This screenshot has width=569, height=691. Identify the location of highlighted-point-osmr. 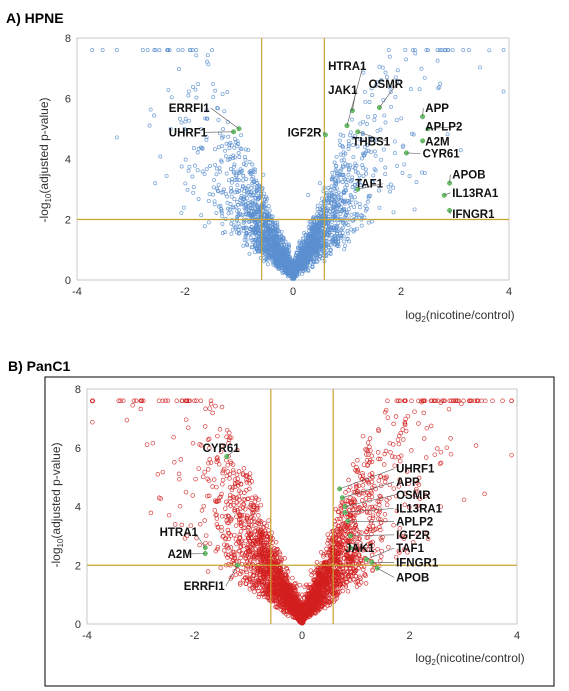
(379, 108).